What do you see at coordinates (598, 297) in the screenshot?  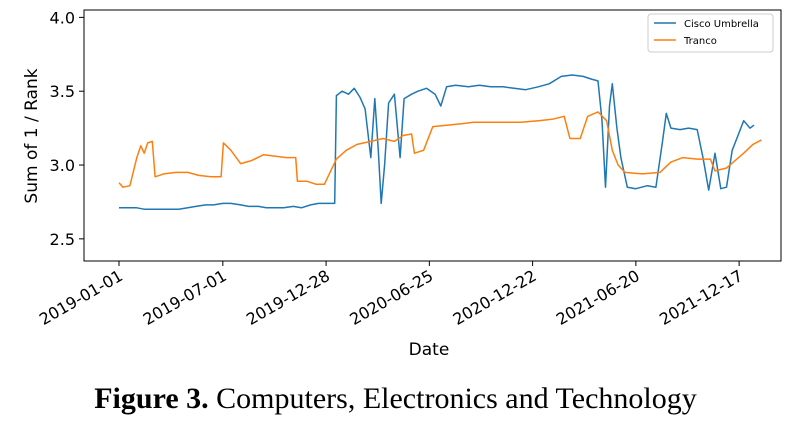 I see `x-tick-label: 2021-06-20` at bounding box center [598, 297].